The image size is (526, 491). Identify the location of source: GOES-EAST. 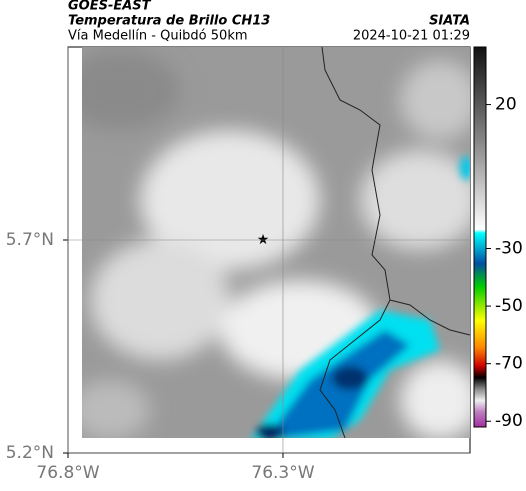
(110, 7).